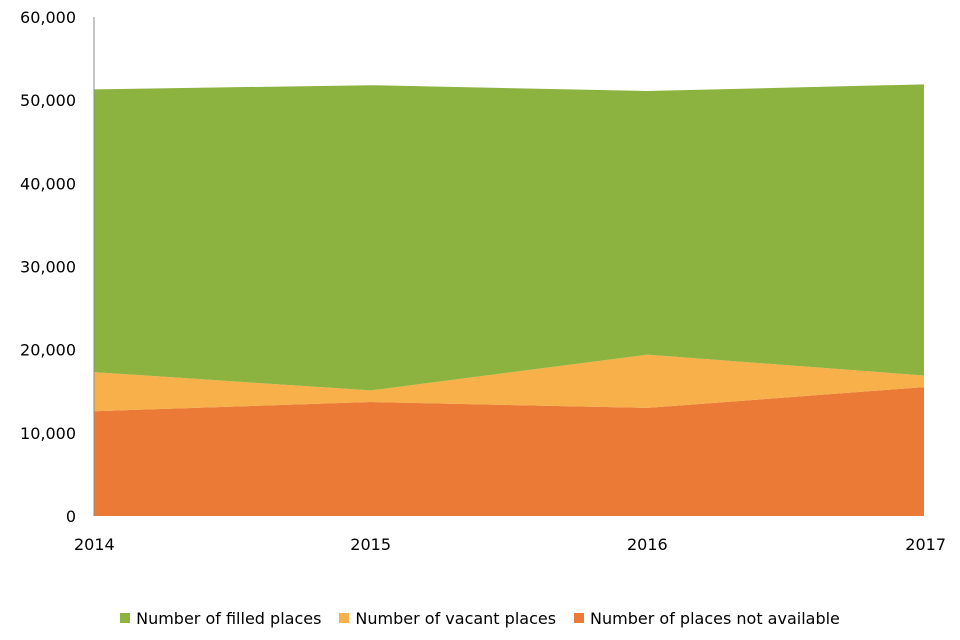 The height and width of the screenshot is (640, 960). I want to click on y-tick-label: 50,000, so click(48, 100).